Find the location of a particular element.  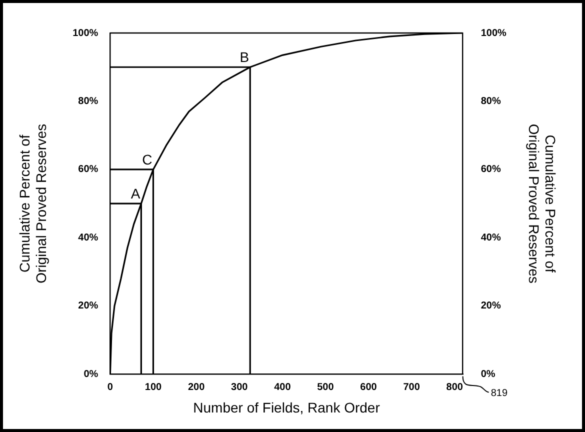

text: 819 is located at coordinates (499, 393).